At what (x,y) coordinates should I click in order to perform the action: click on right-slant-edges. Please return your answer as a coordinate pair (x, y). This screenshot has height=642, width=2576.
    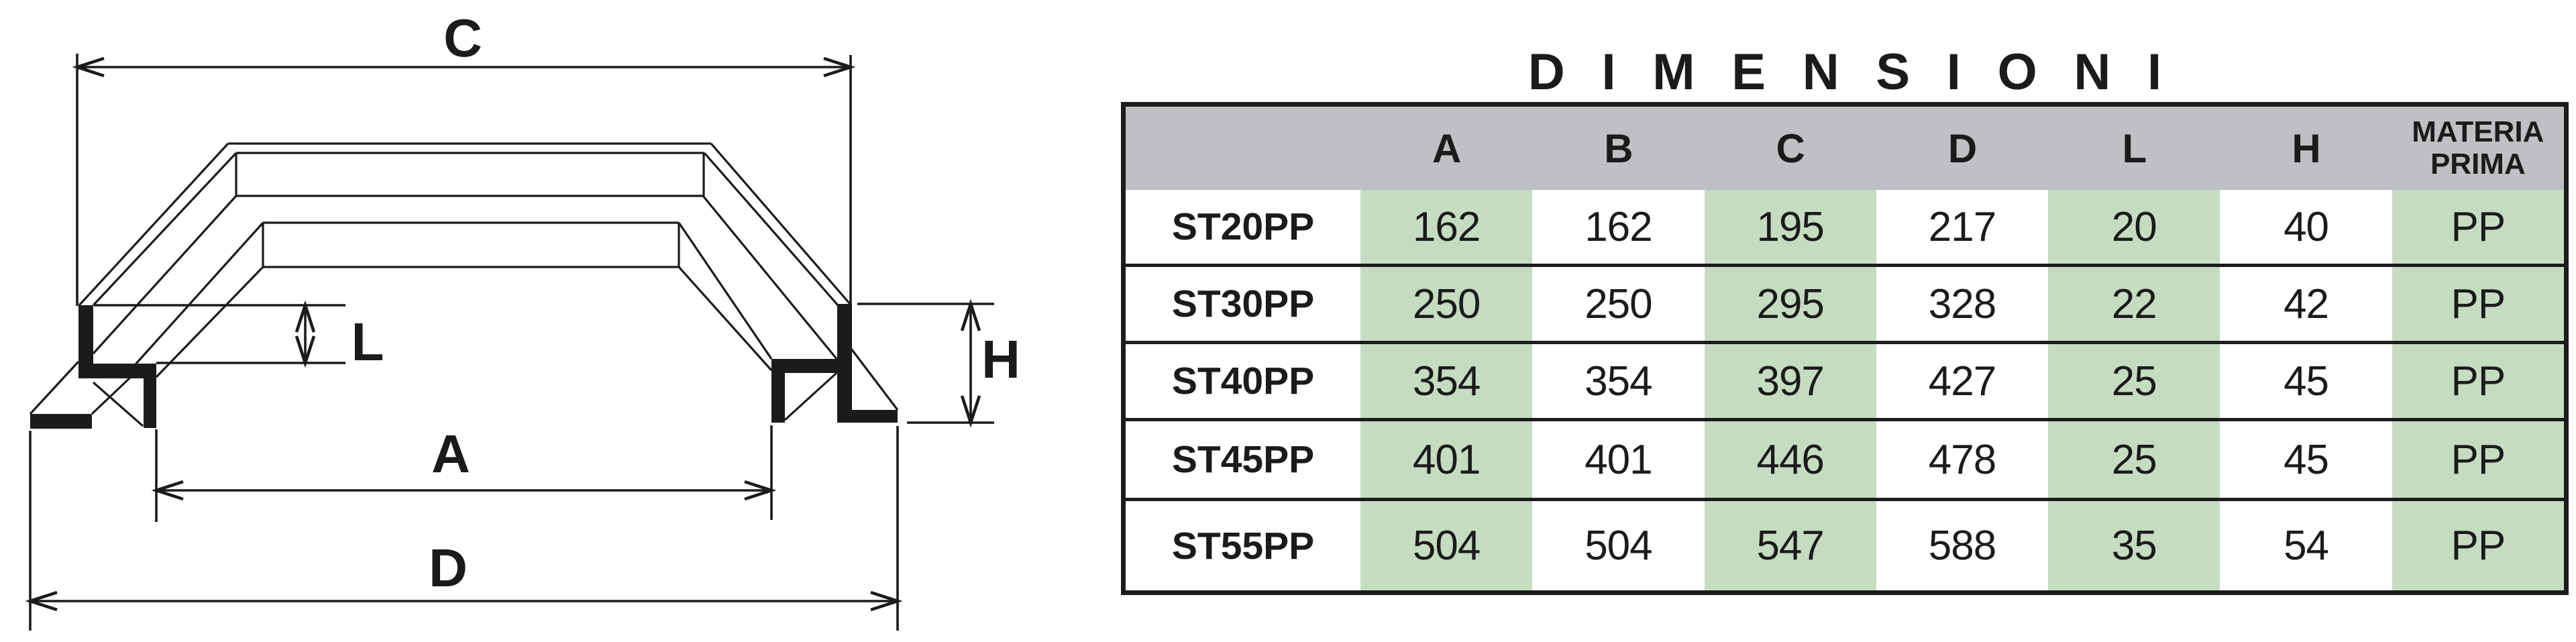
    Looking at the image, I should click on (788, 281).